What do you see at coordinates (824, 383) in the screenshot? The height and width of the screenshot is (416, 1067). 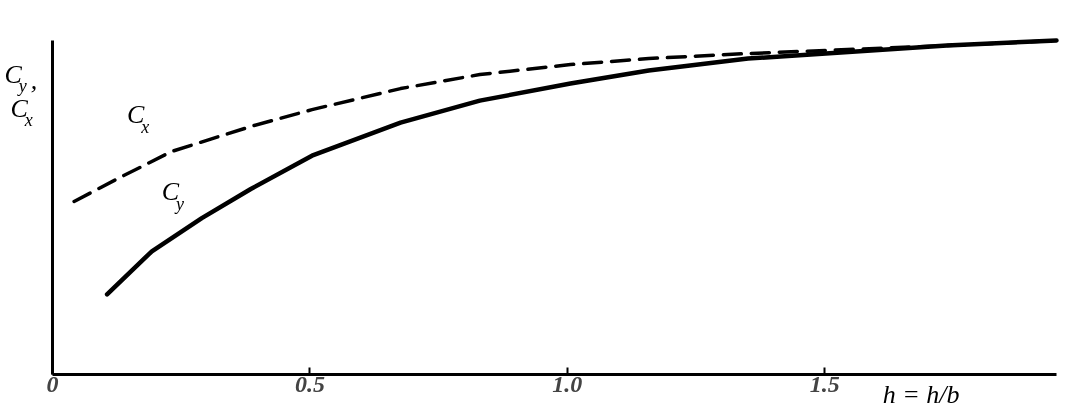 I see `x-tick-label: 1.5` at bounding box center [824, 383].